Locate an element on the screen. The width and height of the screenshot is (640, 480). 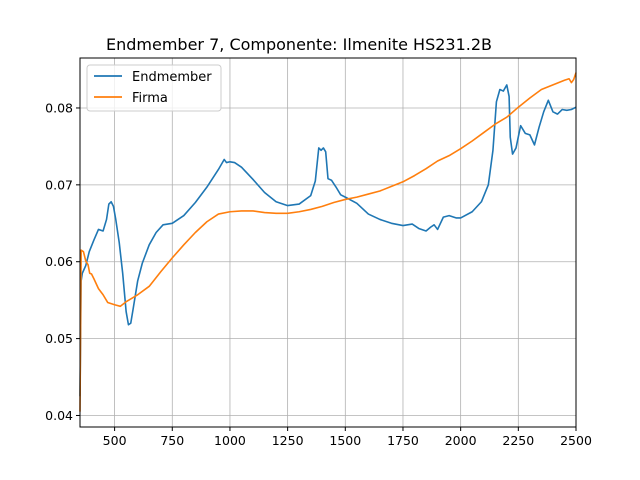
x-tick-label: 1500 is located at coordinates (345, 440).